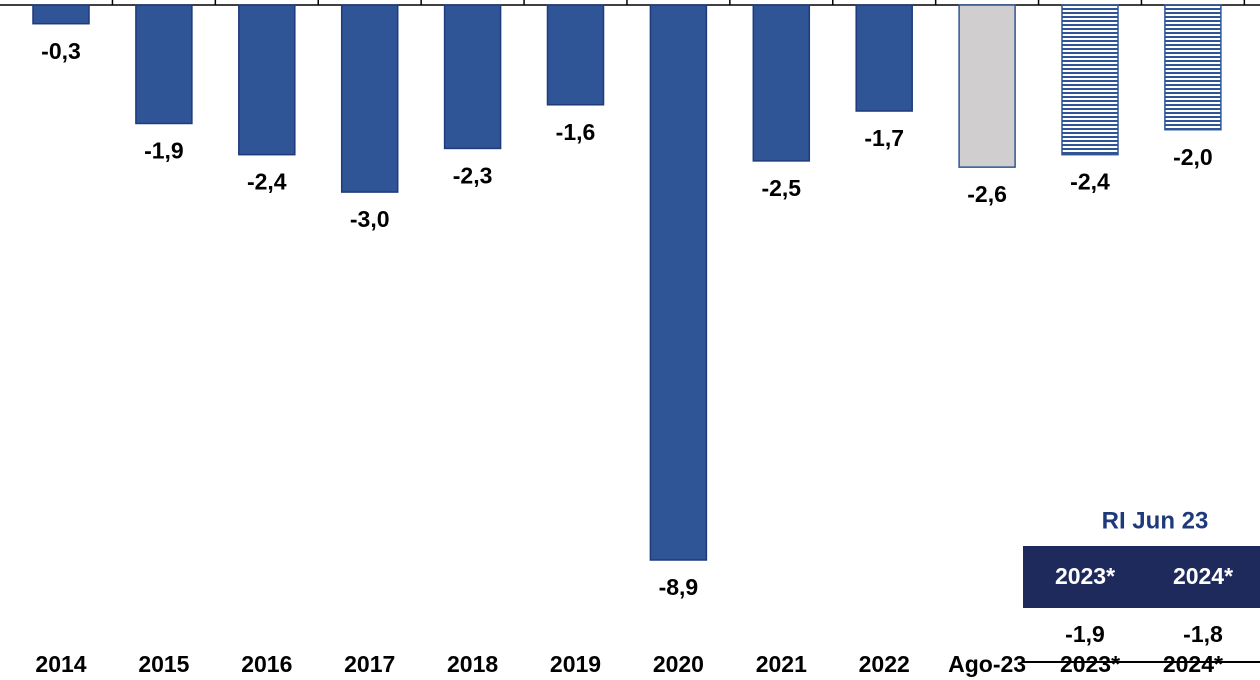 The width and height of the screenshot is (1260, 680). What do you see at coordinates (1085, 576) in the screenshot?
I see `inset-header-cell: 2023*` at bounding box center [1085, 576].